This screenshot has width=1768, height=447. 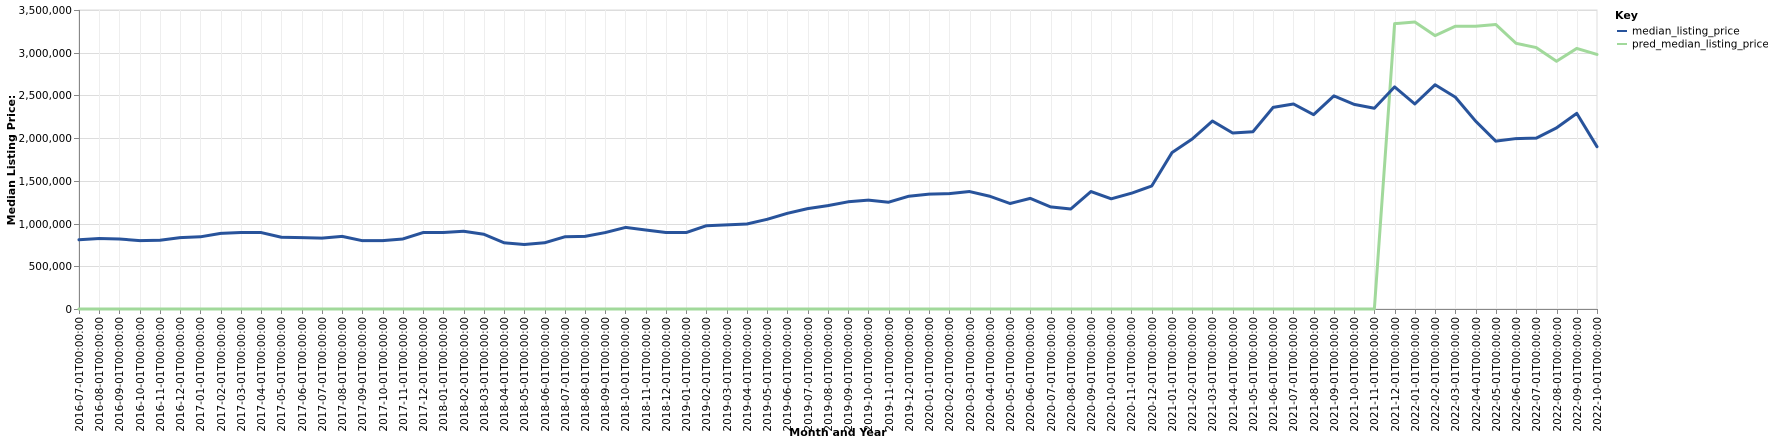 What do you see at coordinates (1315, 374) in the screenshot?
I see `x-tick-label: 2021-08-01T00:00:00` at bounding box center [1315, 374].